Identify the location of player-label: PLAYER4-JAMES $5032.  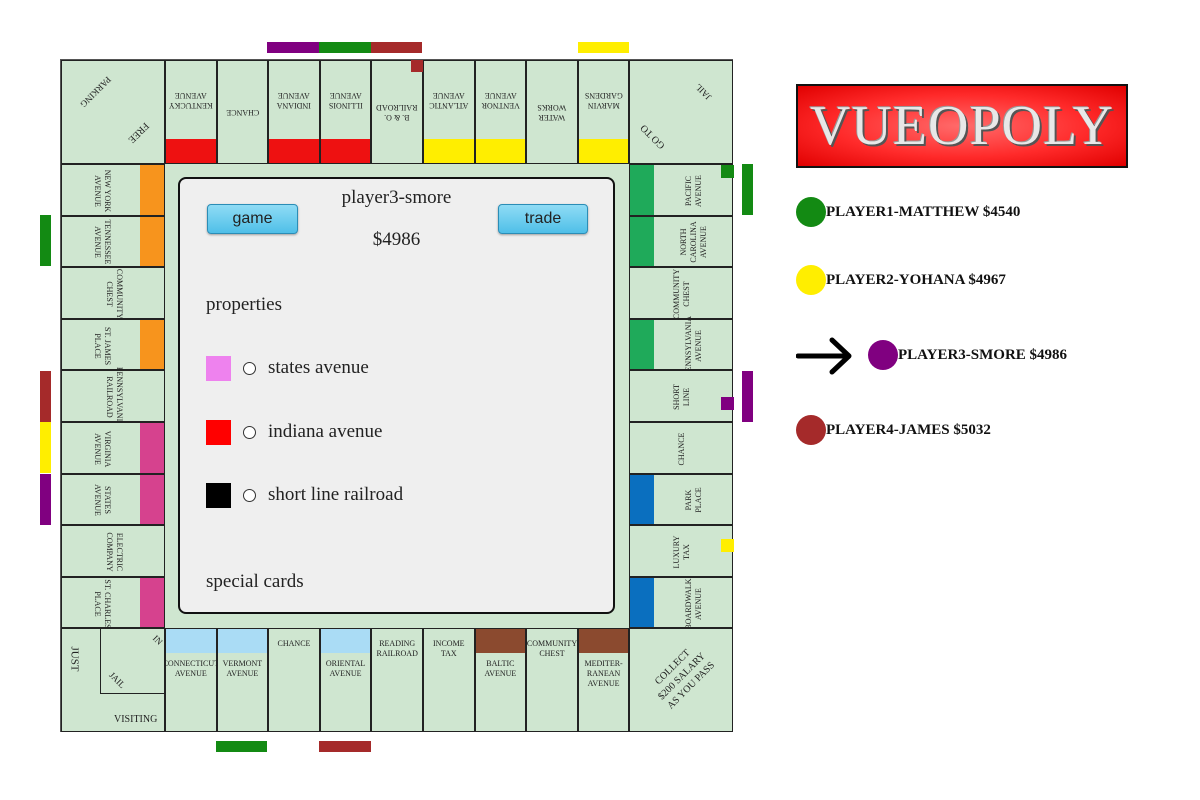
(908, 429).